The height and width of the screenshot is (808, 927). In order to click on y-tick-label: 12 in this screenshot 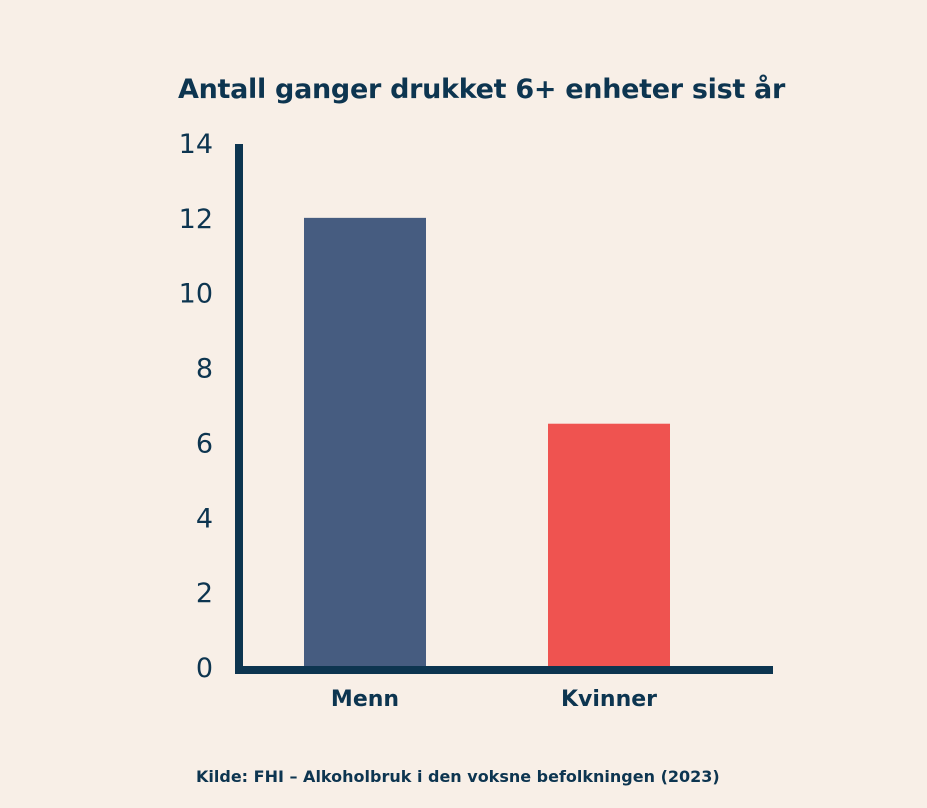, I will do `click(196, 219)`.